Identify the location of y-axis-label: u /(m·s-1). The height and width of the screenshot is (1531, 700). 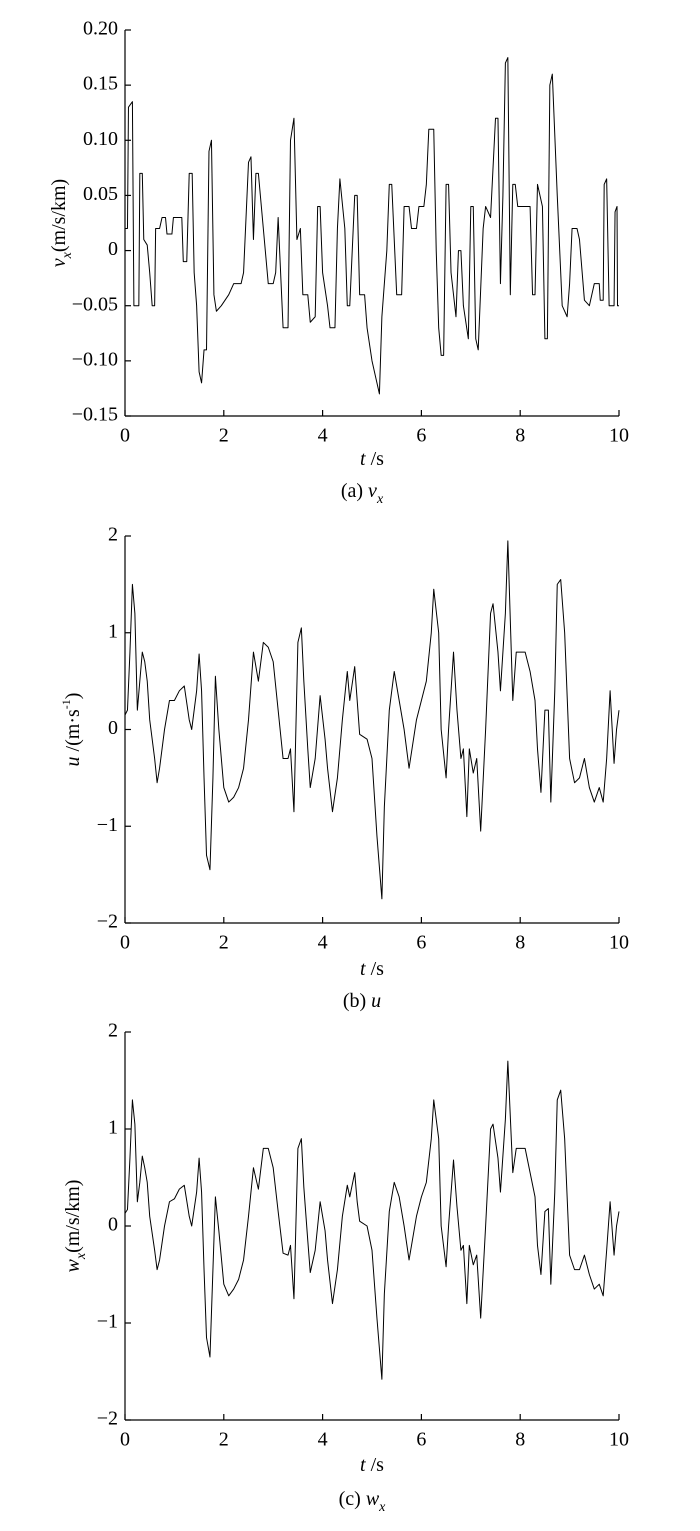
(71, 730).